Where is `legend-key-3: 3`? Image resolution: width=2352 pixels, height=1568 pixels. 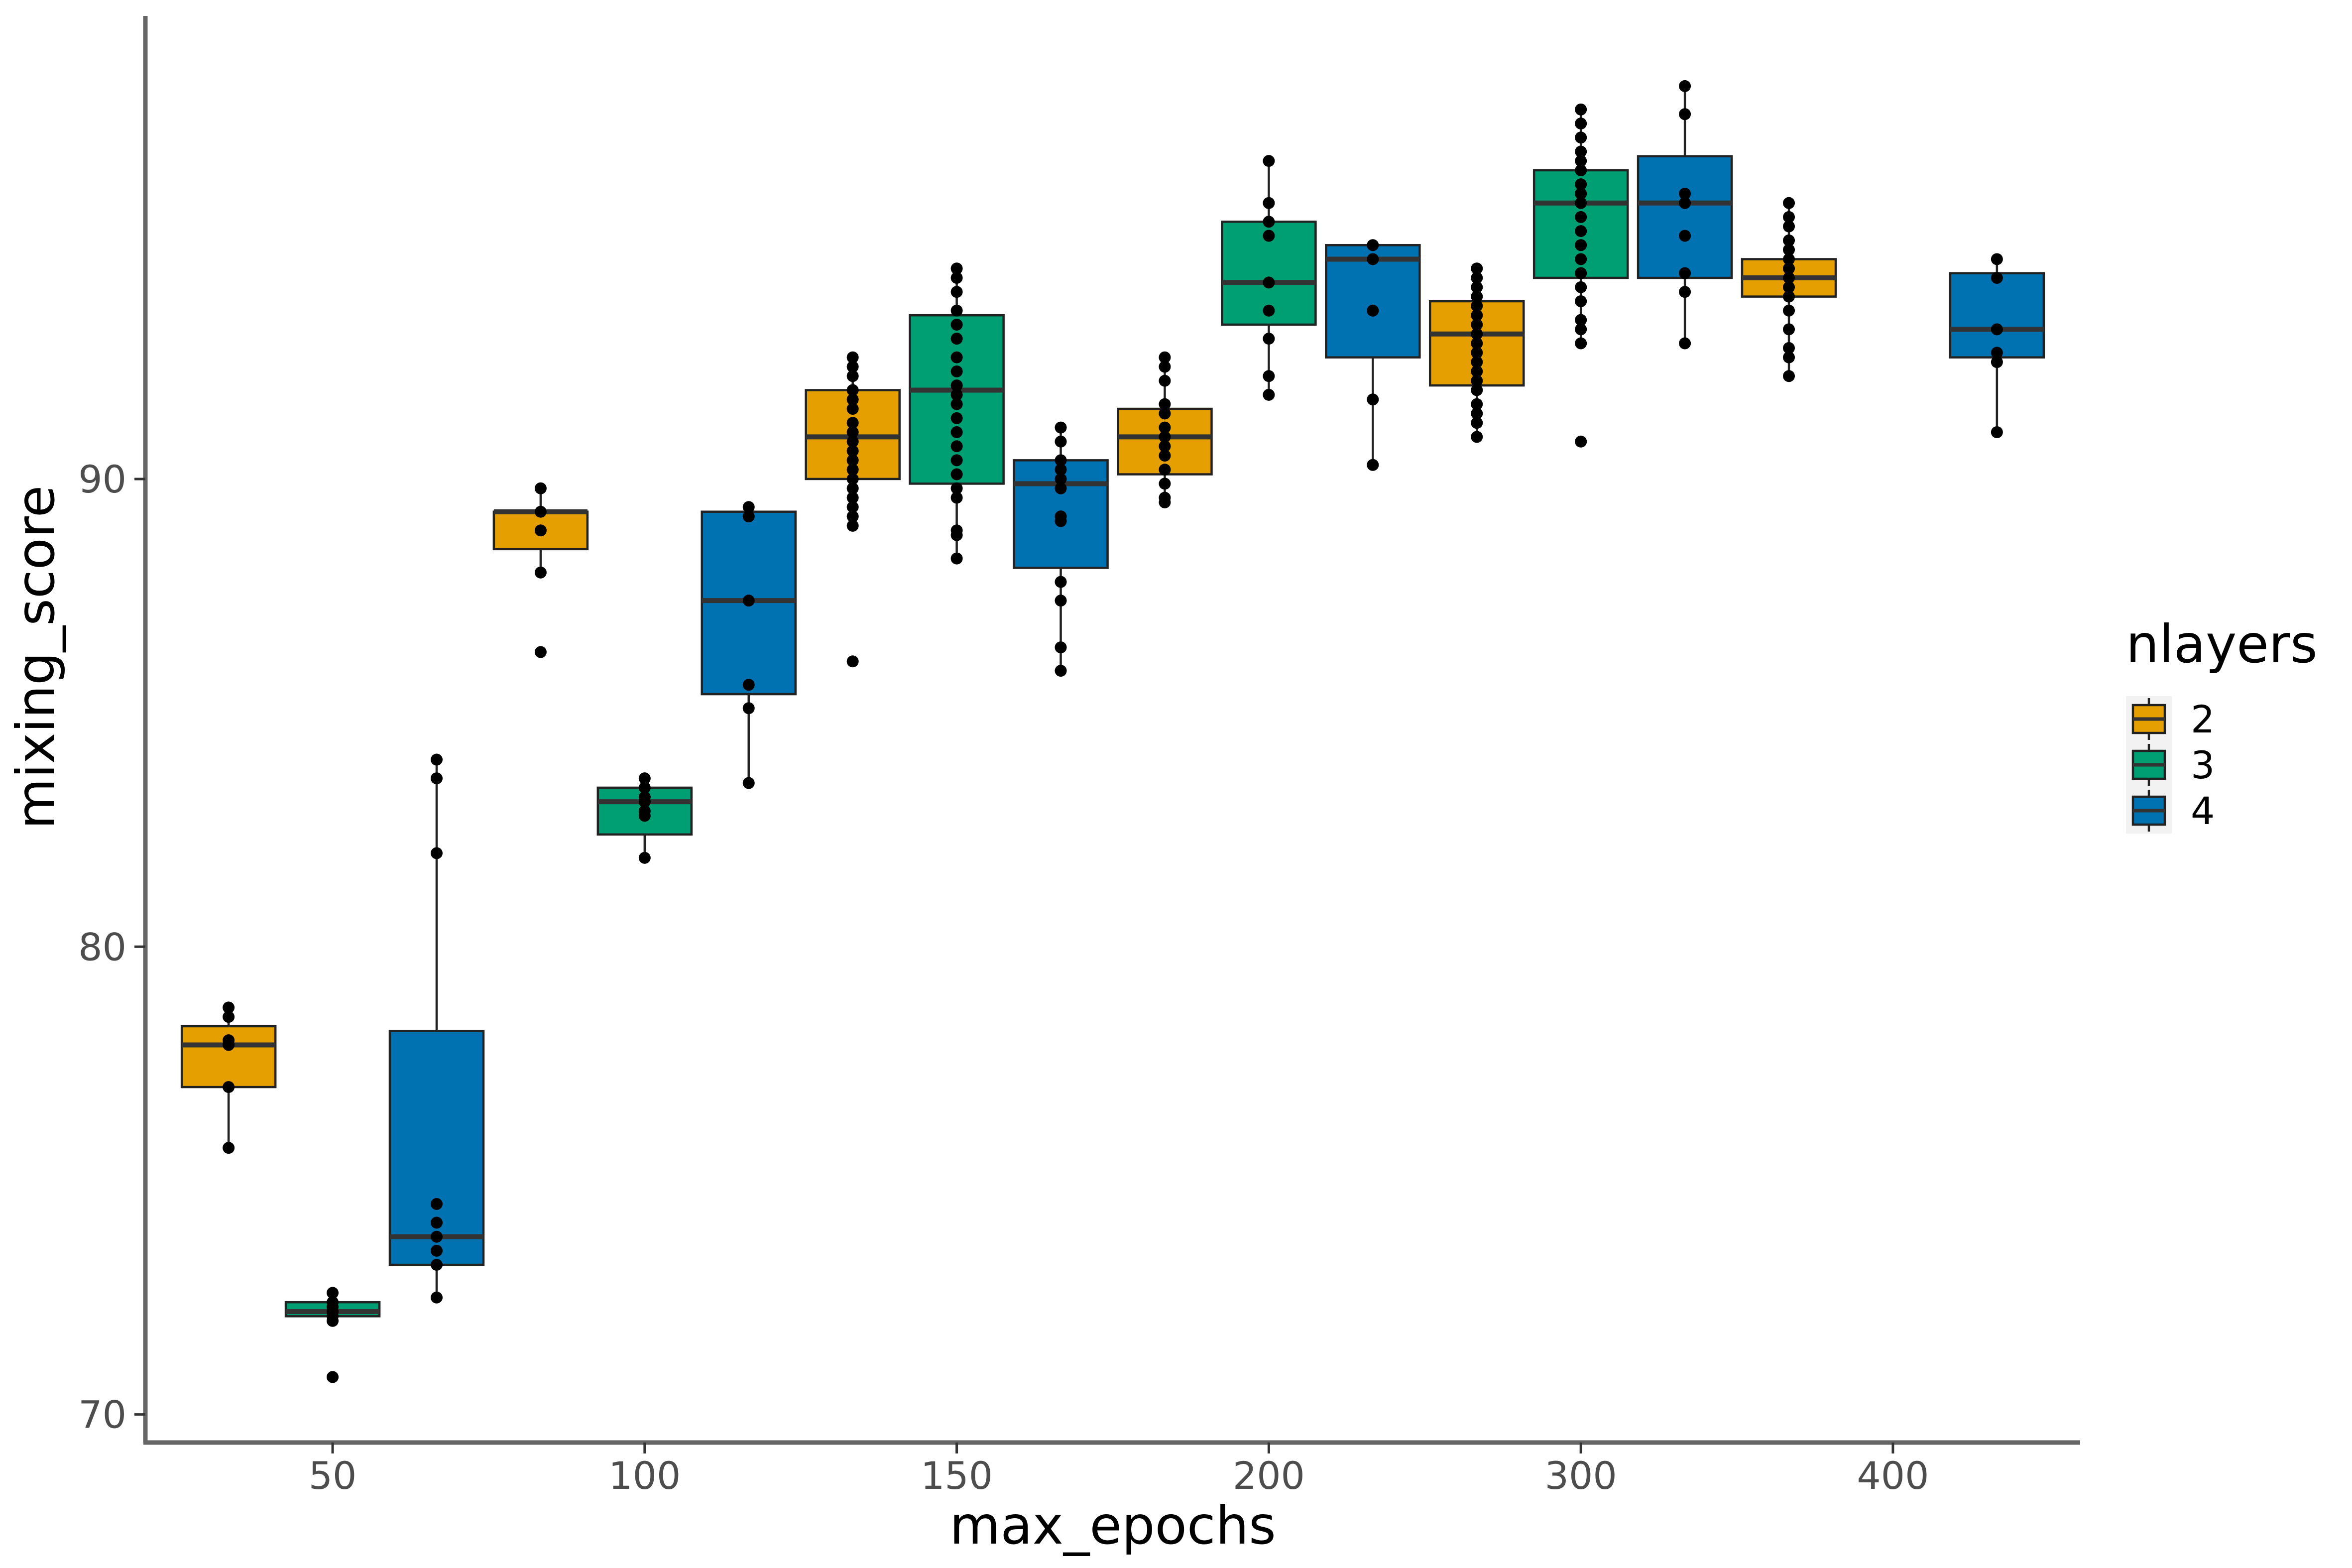
legend-key-3: 3 is located at coordinates (2170, 765).